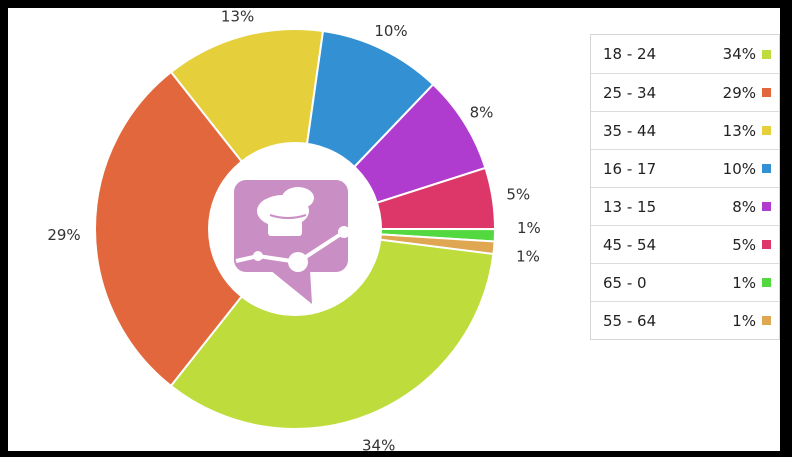 The height and width of the screenshot is (457, 792). Describe the element at coordinates (292, 242) in the screenshot. I see `chef-hat-chat-logo-icon` at that location.